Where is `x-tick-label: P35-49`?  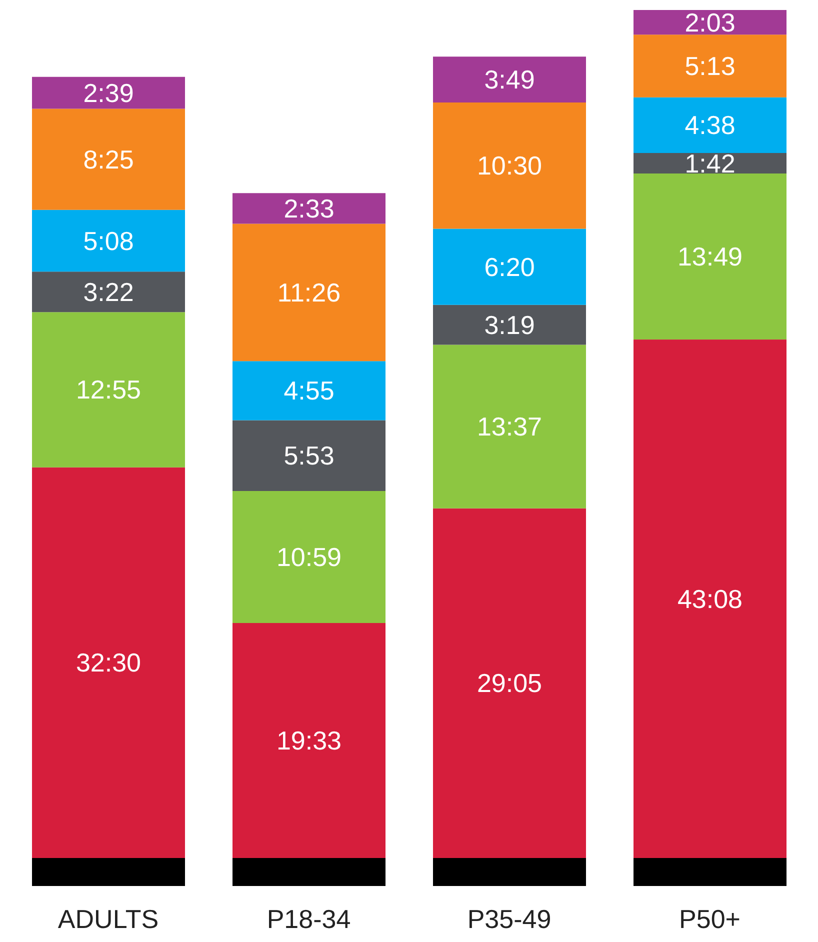
x-tick-label: P35-49 is located at coordinates (509, 919).